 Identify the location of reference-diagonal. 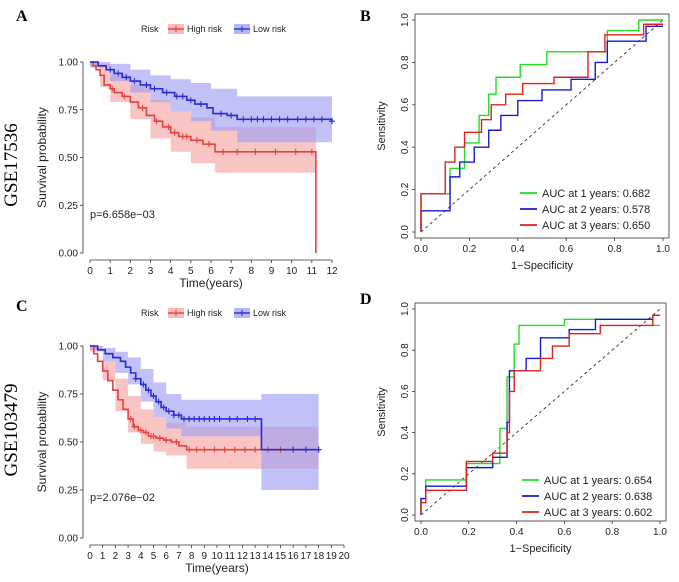
(542, 126).